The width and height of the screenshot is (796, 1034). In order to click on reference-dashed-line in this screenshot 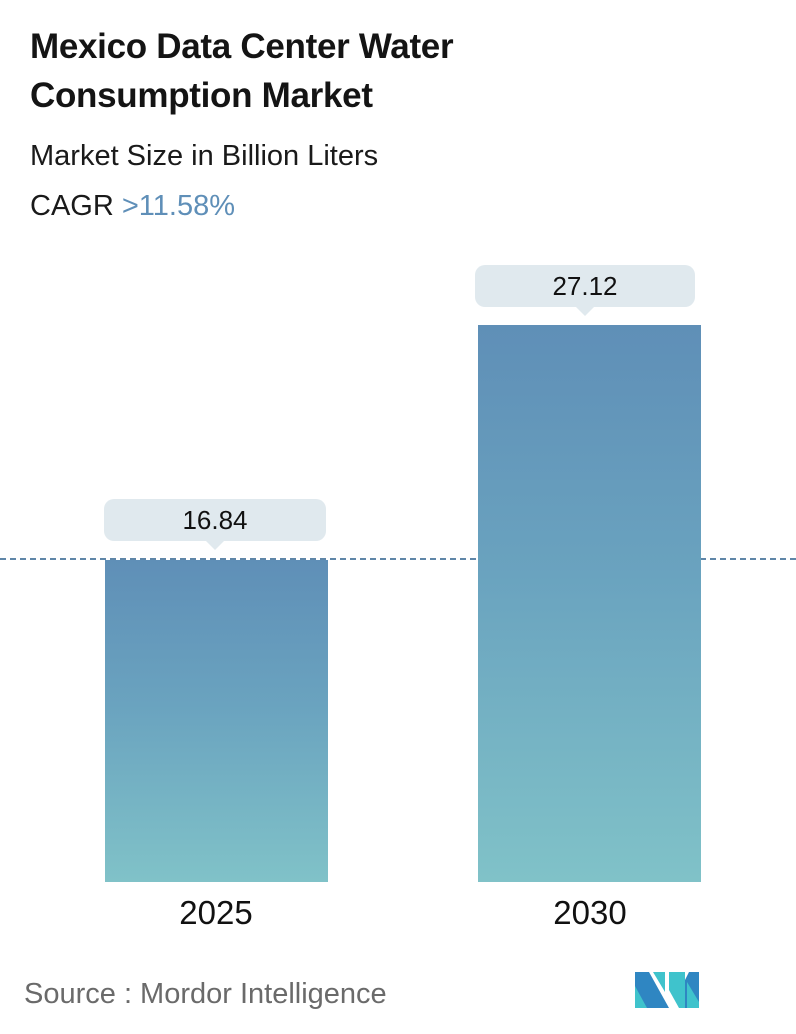, I will do `click(398, 559)`.